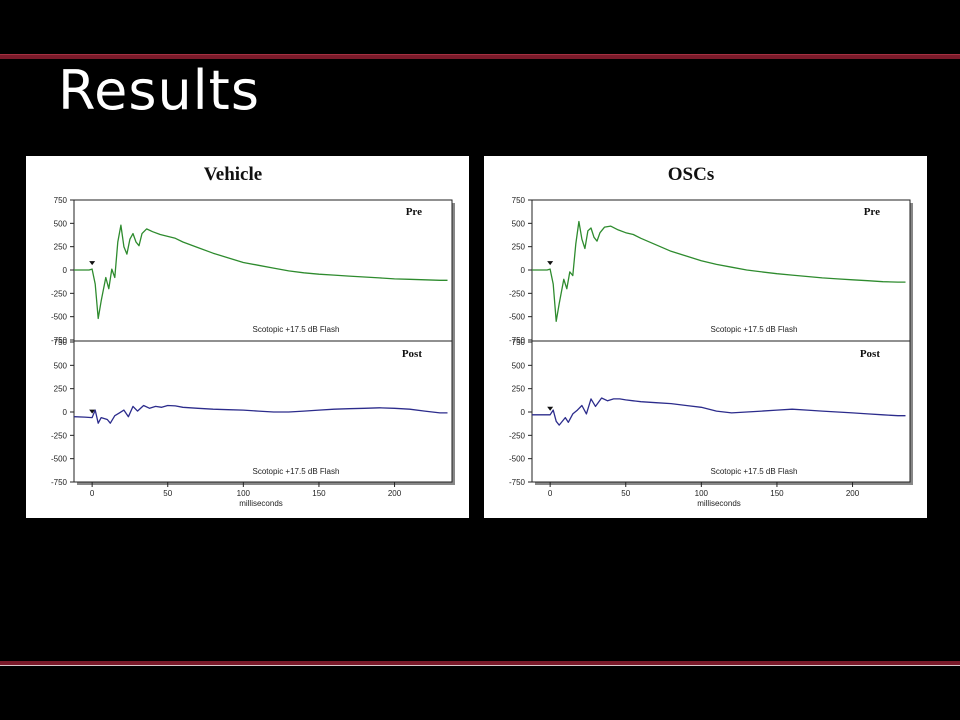  What do you see at coordinates (480, 665) in the screenshot?
I see `footer-rule-highlight` at bounding box center [480, 665].